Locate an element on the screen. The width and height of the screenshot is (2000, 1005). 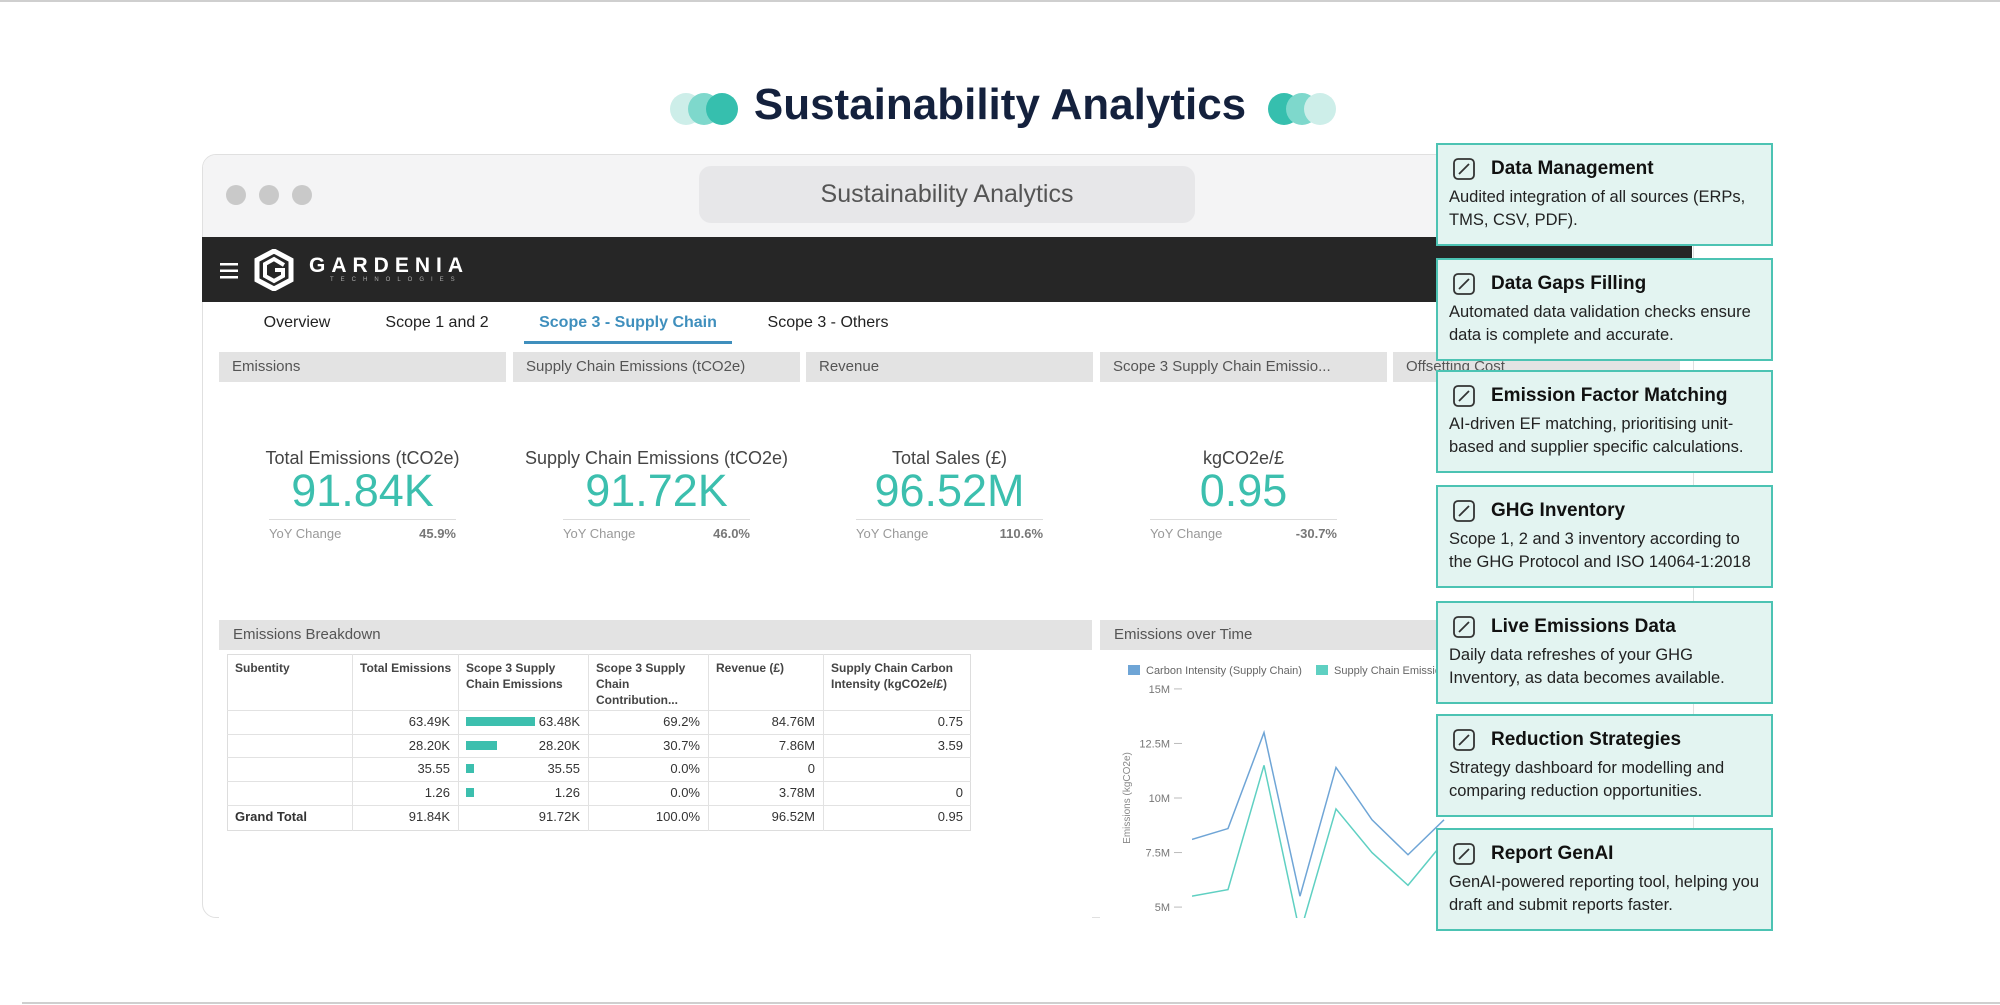
y-tick-label: 7.5M is located at coordinates (1158, 854).